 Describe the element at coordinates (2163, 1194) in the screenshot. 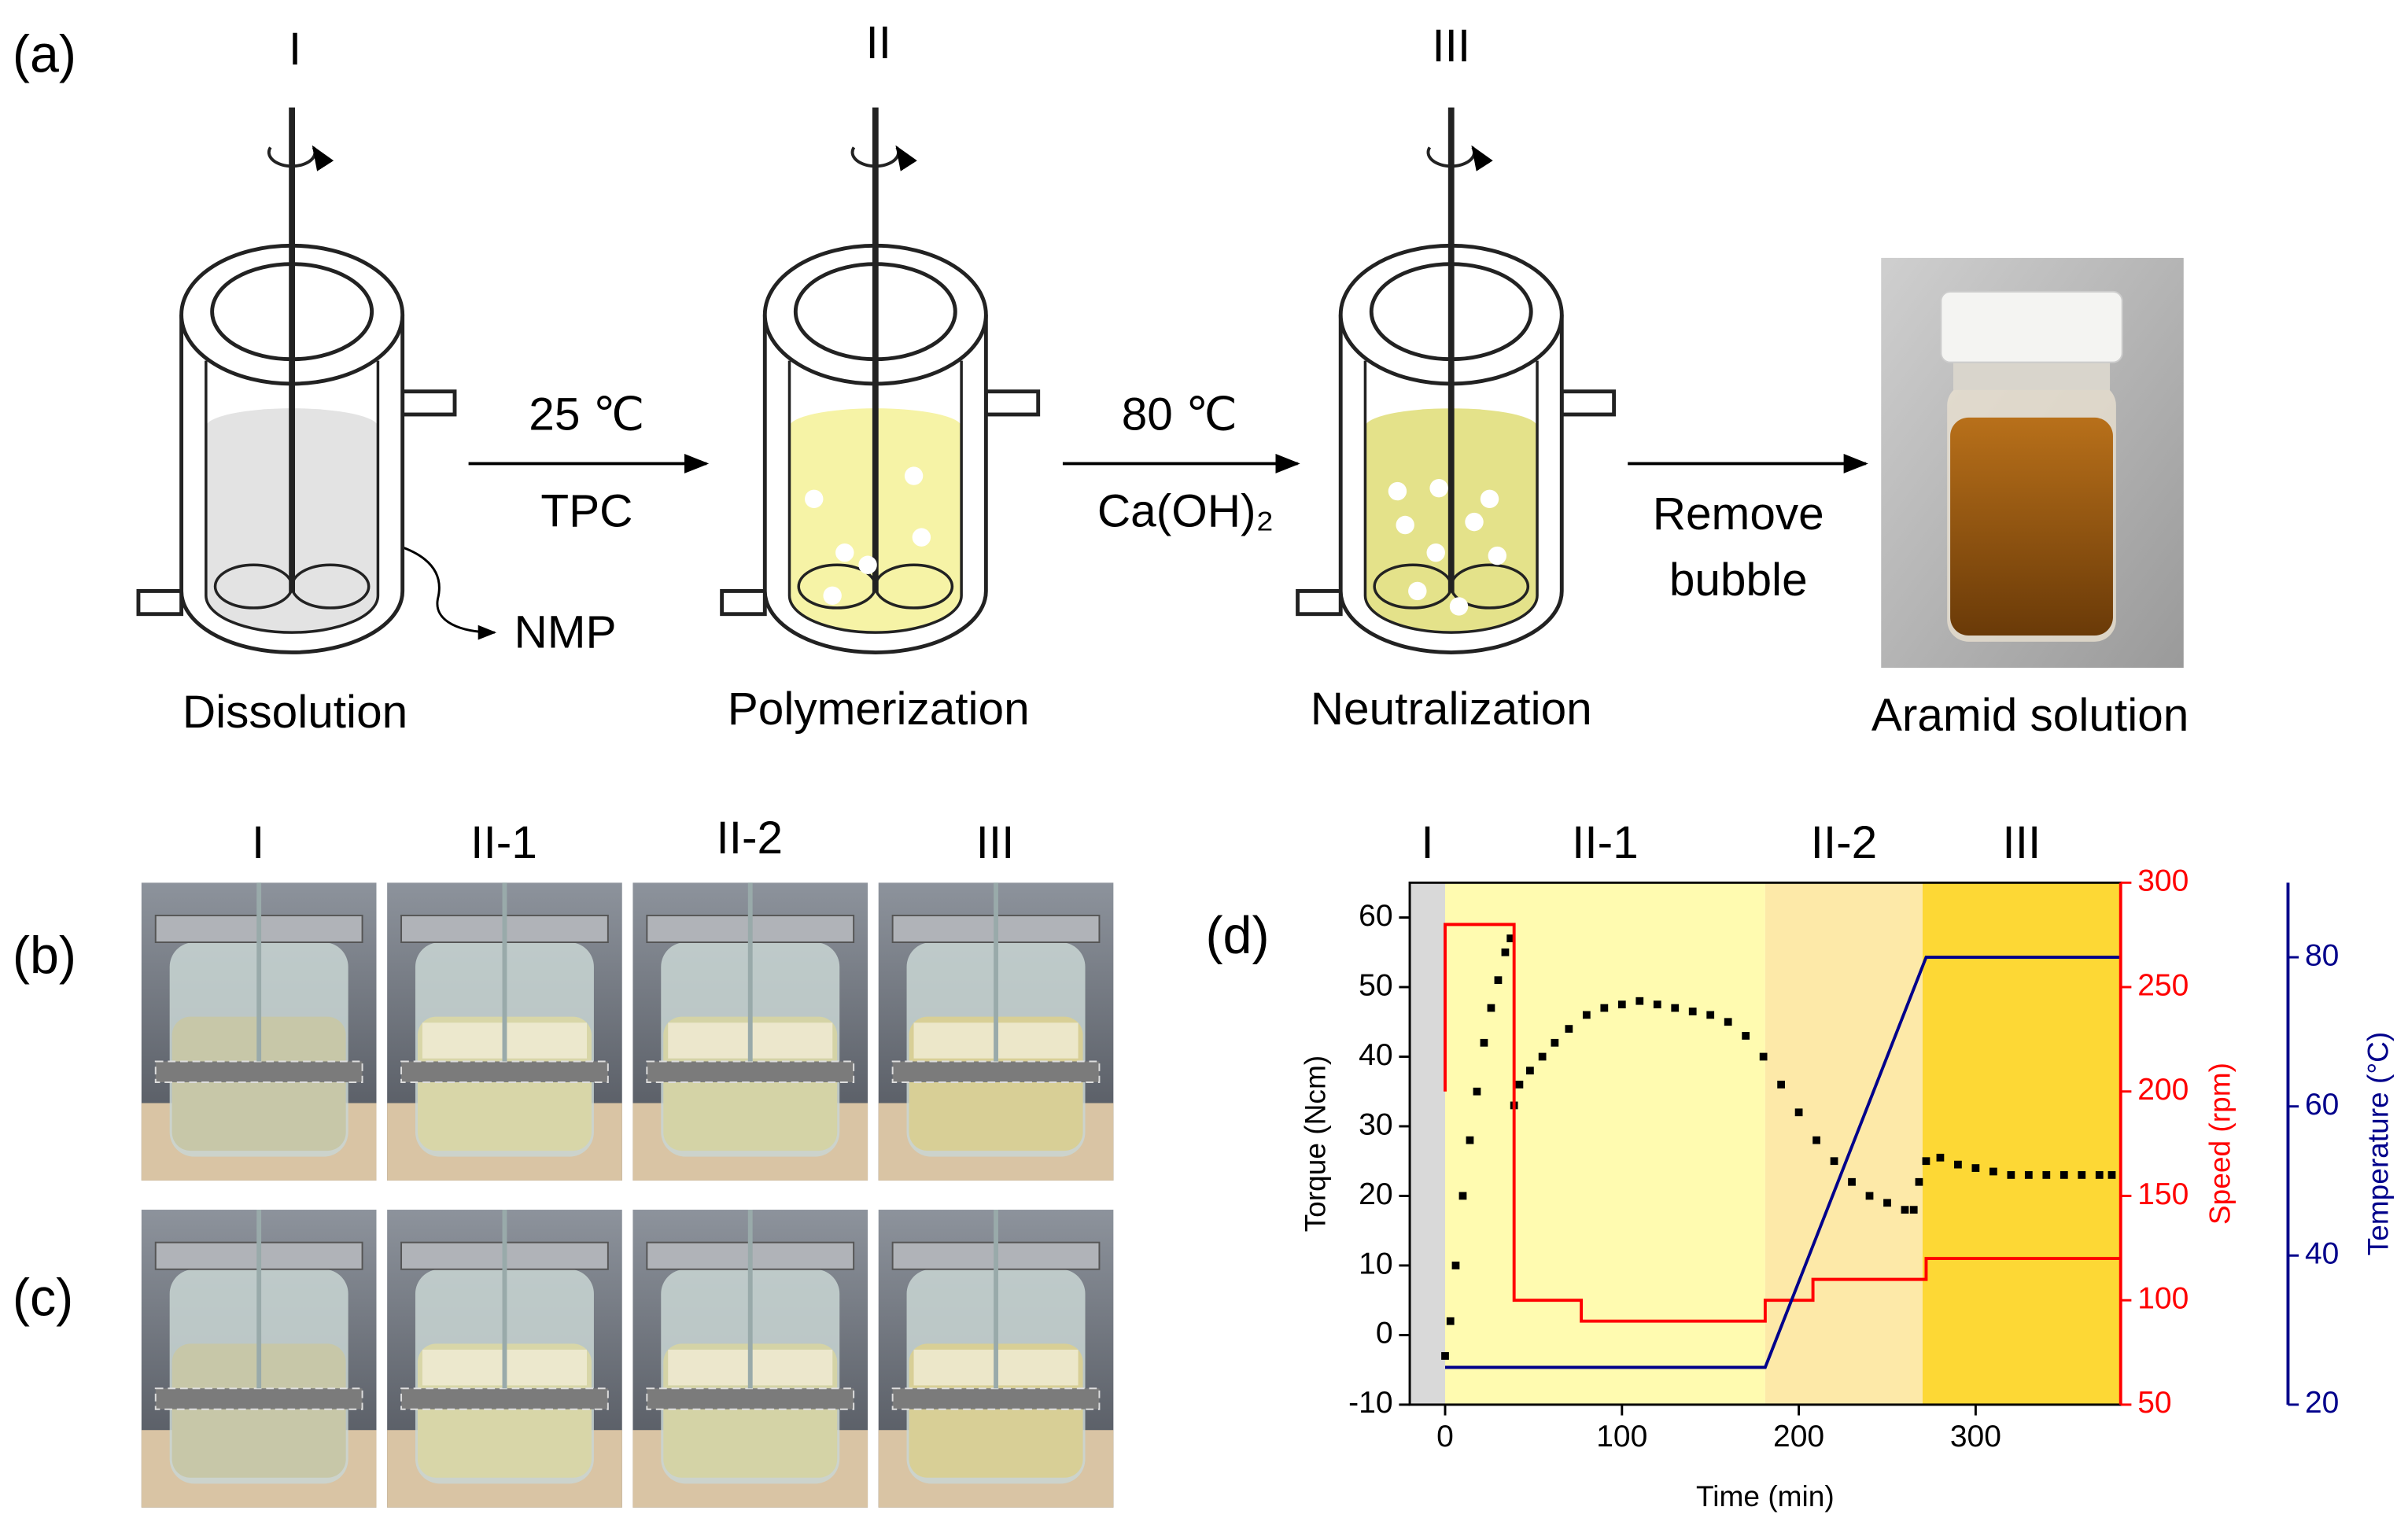

I see `y2-tick-label: 150` at that location.